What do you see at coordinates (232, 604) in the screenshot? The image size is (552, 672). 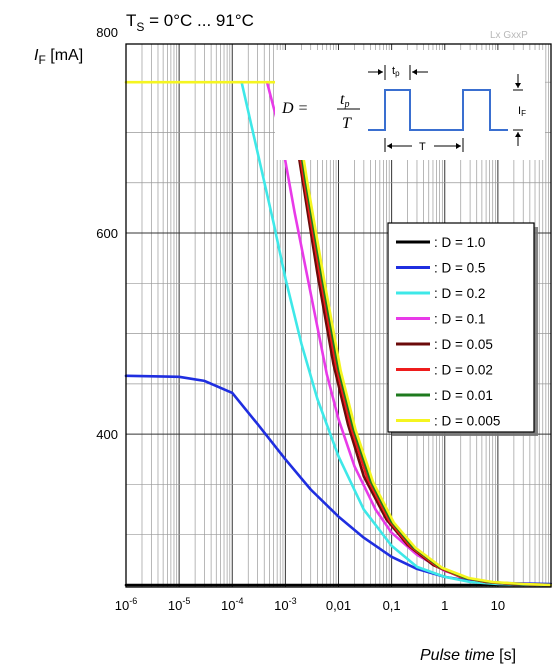 I see `x-tick-label-2: 10⁻⁴` at bounding box center [232, 604].